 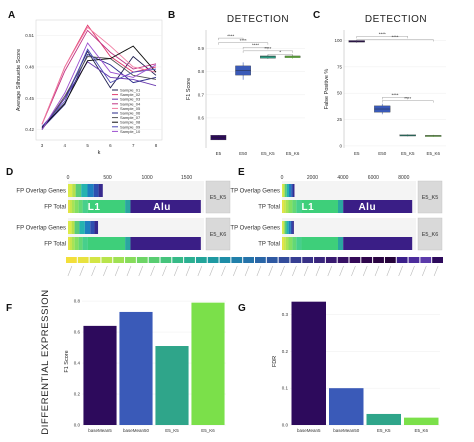 I want to click on x-tick-label: 8, so click(x=156, y=145).